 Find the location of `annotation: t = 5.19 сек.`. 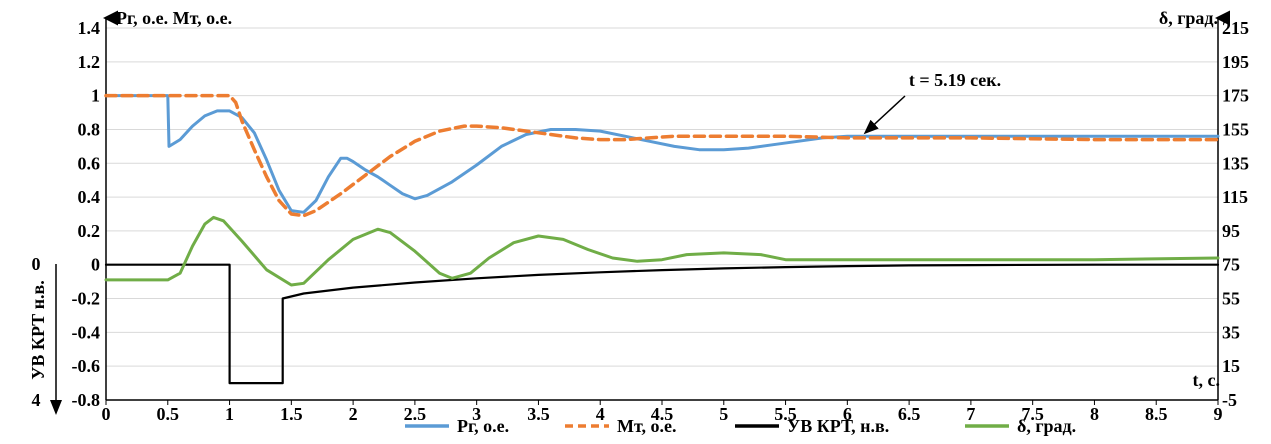

annotation: t = 5.19 сек. is located at coordinates (932, 102).